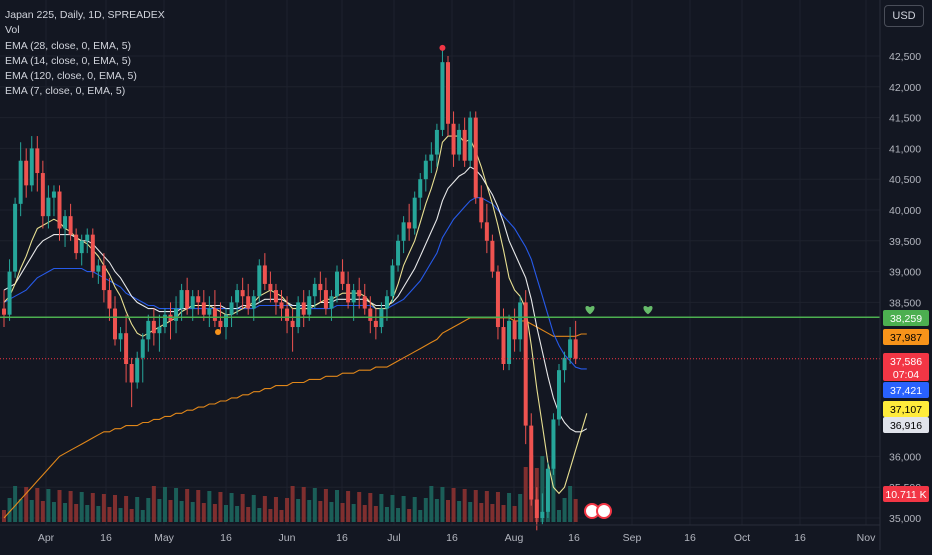  I want to click on event-flag-icon, so click(604, 511).